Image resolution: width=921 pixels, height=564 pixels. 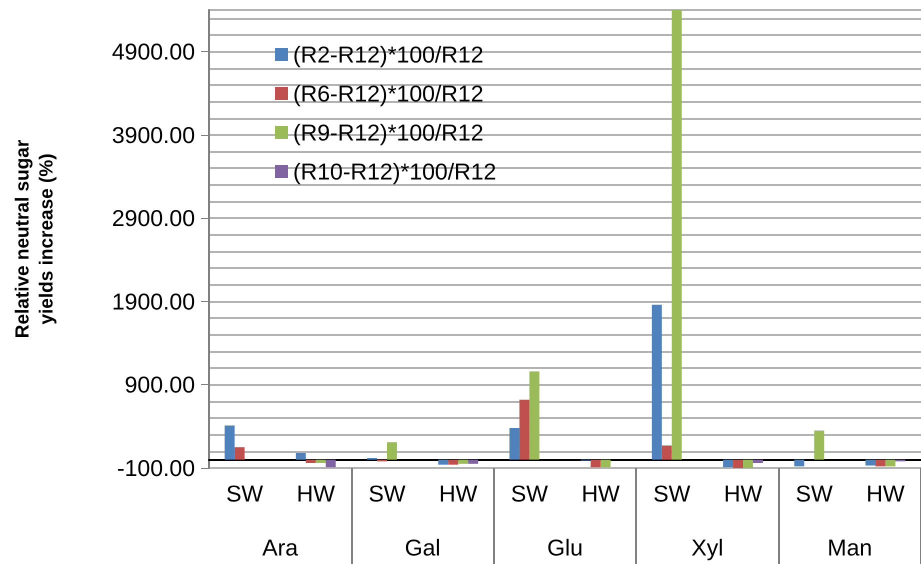 I want to click on legend-label: (R10-R12)*100/R12, so click(x=394, y=171).